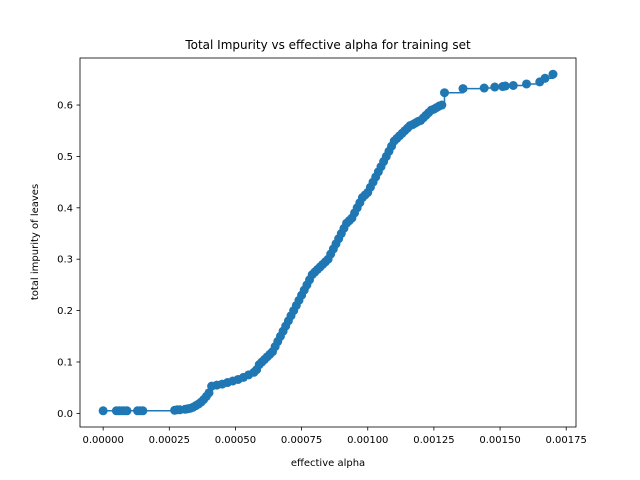  I want to click on x-axis-title: effective alpha, so click(328, 463).